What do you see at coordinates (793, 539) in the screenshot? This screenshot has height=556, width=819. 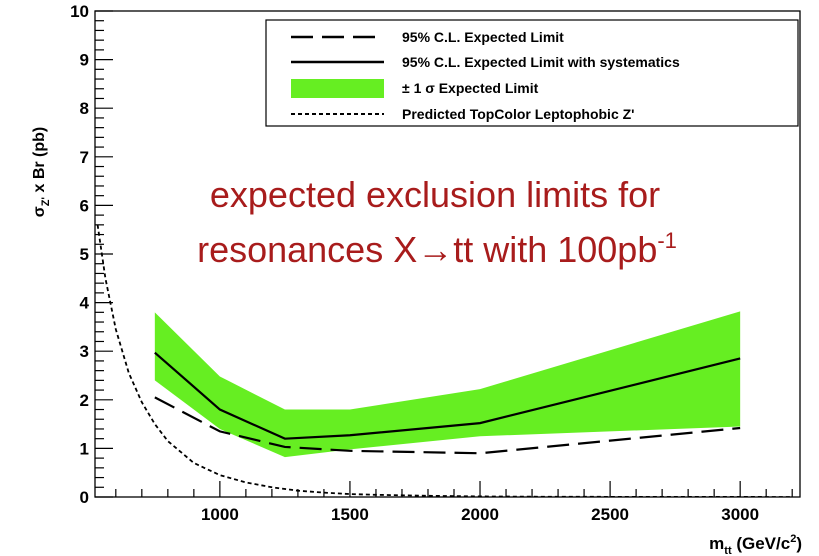 I see `x-axis-label-unit-sup: 2` at bounding box center [793, 539].